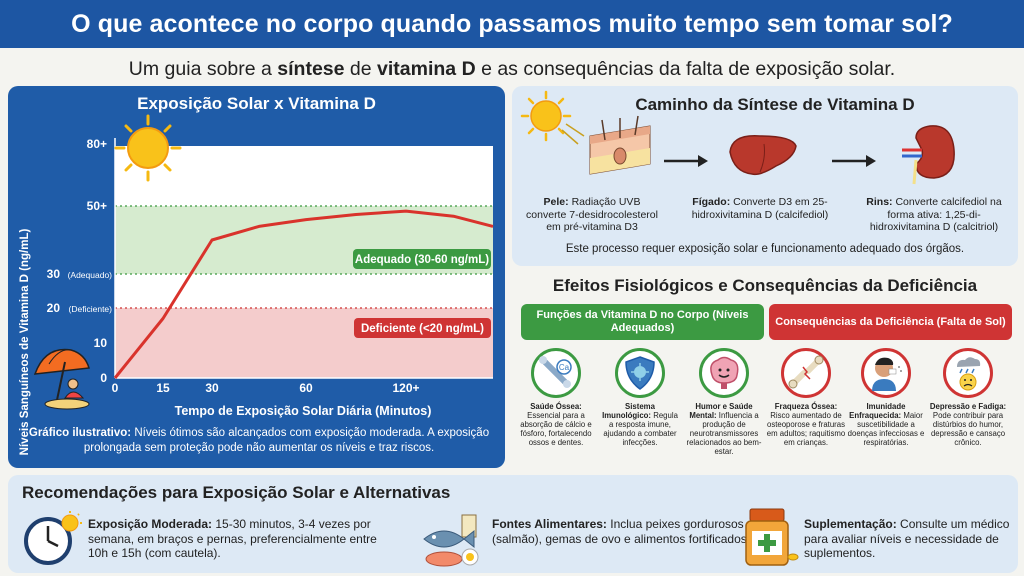  I want to click on svg-text: Ca, so click(564, 367).